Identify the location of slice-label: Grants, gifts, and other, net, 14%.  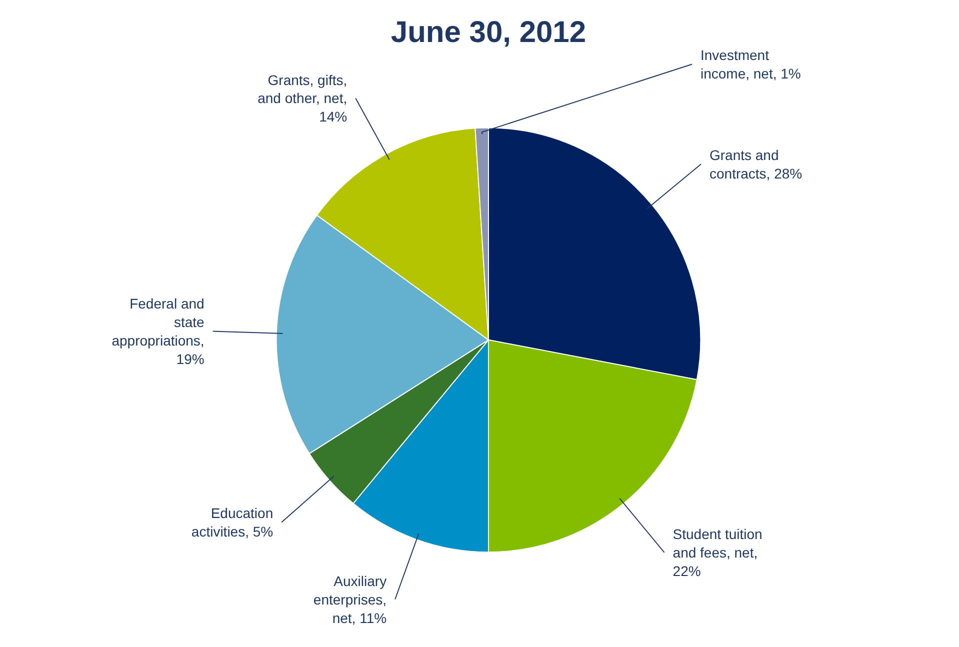
(303, 98).